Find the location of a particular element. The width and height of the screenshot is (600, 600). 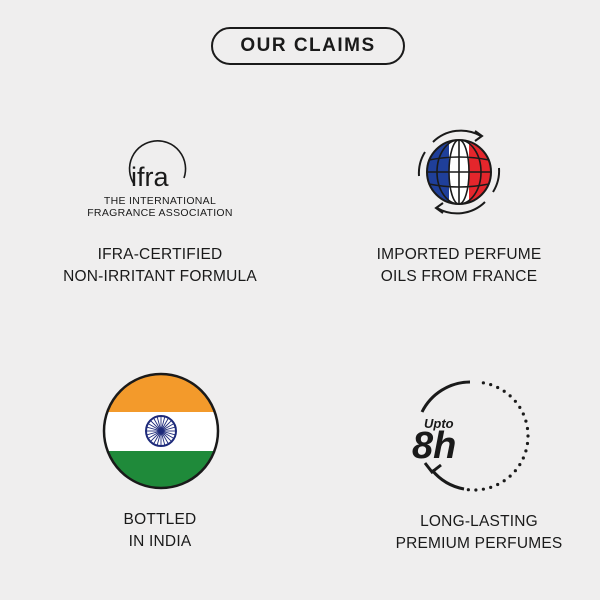

claim-caption-line-2: PREMIUM PERFUMES is located at coordinates (479, 543).